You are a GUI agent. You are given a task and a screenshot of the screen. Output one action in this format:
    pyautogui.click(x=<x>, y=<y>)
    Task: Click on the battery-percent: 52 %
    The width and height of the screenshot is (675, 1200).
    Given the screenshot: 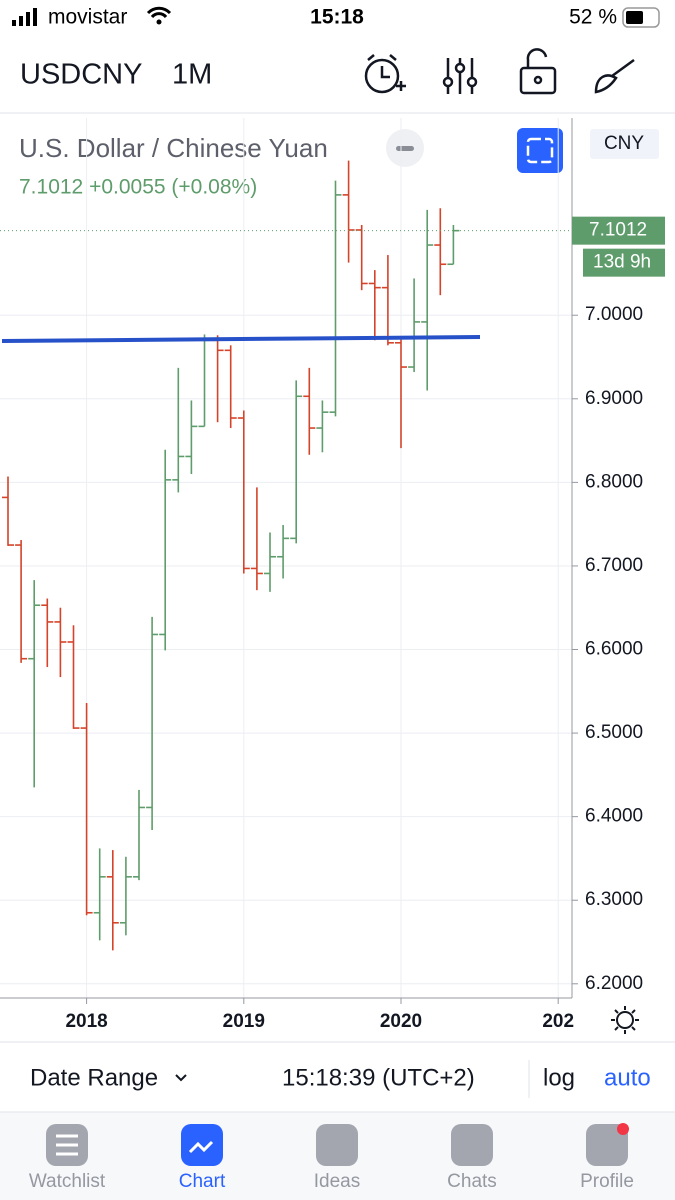 What is the action you would take?
    pyautogui.click(x=593, y=17)
    